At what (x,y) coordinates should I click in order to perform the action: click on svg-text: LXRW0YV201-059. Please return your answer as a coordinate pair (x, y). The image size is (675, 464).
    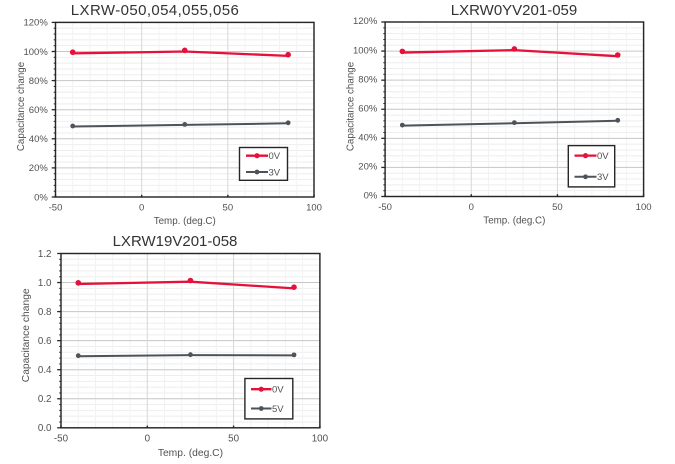
    Looking at the image, I should click on (514, 10).